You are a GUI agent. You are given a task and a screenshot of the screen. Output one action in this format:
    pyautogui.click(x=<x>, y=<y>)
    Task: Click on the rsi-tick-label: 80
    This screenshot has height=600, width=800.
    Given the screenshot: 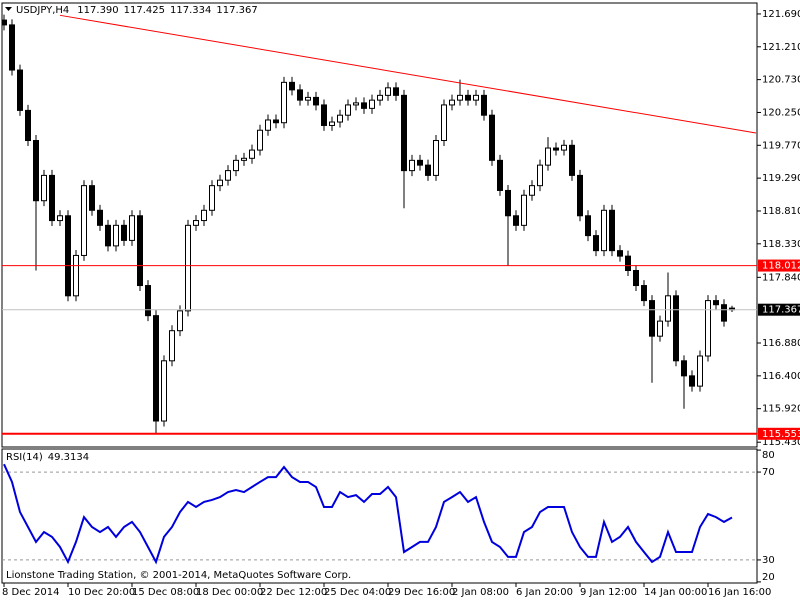 What is the action you would take?
    pyautogui.click(x=768, y=455)
    